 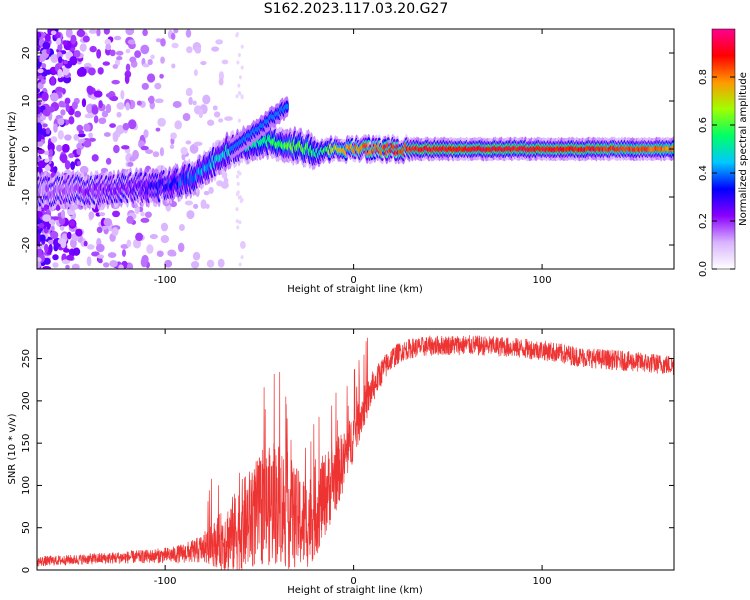 I want to click on y-tick-label: -10, so click(x=26, y=197).